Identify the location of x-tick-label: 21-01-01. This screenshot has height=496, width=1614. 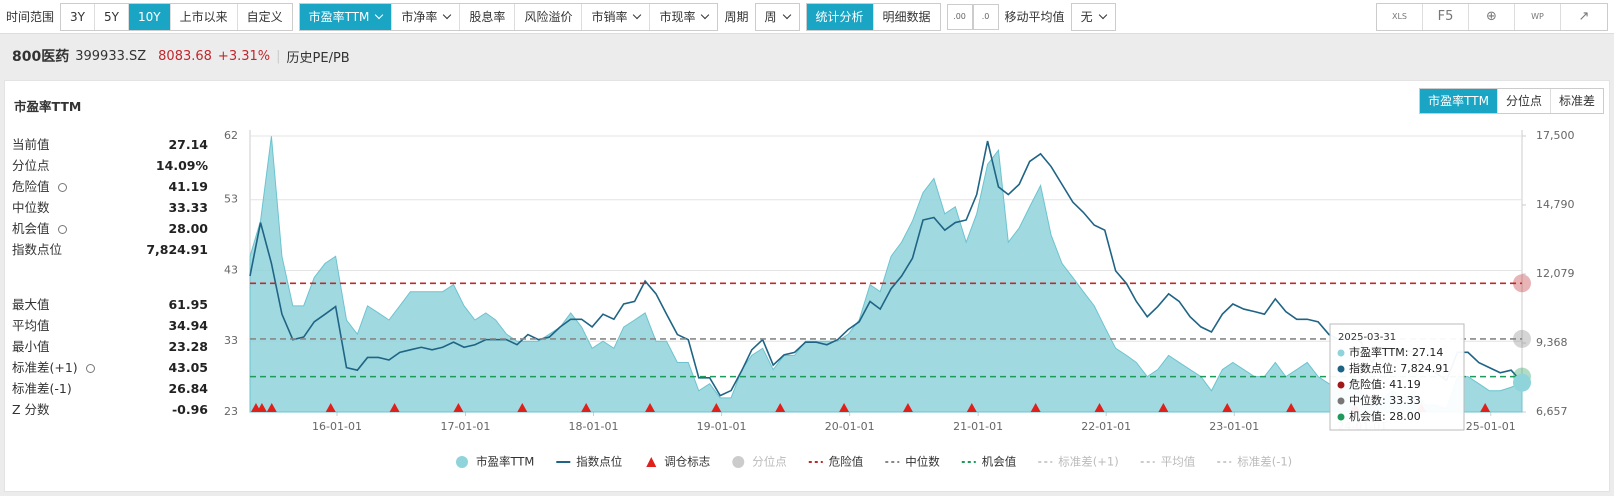
(978, 426).